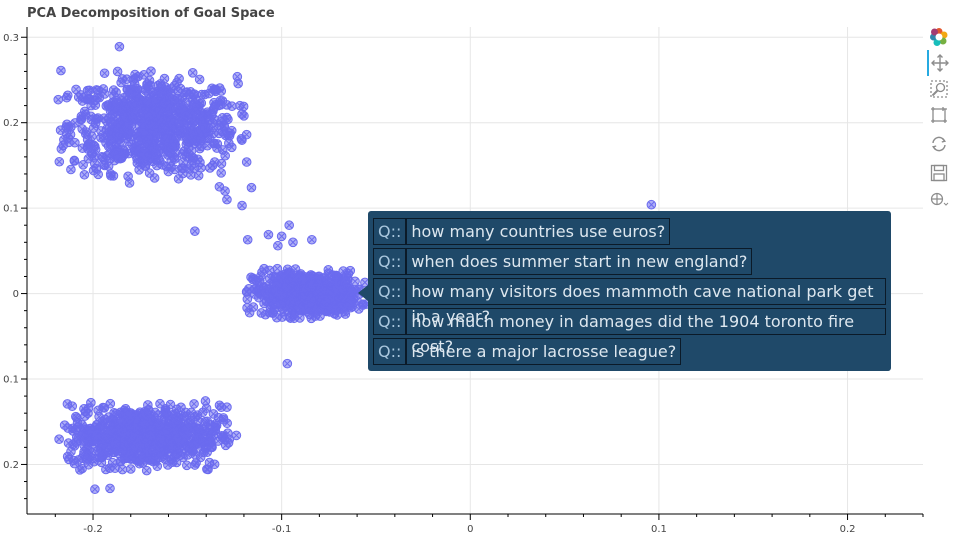  I want to click on bokeh-logo-icon, so click(939, 37).